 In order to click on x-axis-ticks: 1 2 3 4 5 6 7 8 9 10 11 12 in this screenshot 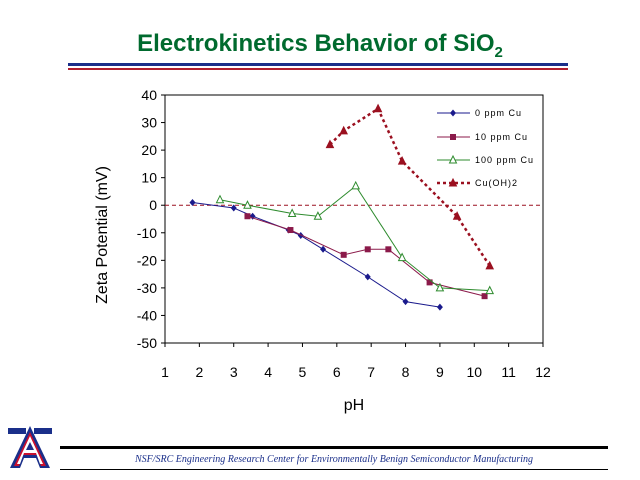, I will do `click(356, 361)`.